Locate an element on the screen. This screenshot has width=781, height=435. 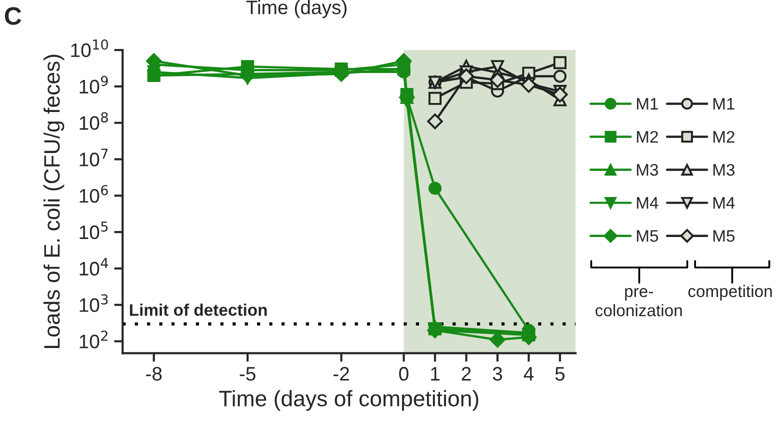
y-tick-label: 10$^{8}$ is located at coordinates (94, 121).